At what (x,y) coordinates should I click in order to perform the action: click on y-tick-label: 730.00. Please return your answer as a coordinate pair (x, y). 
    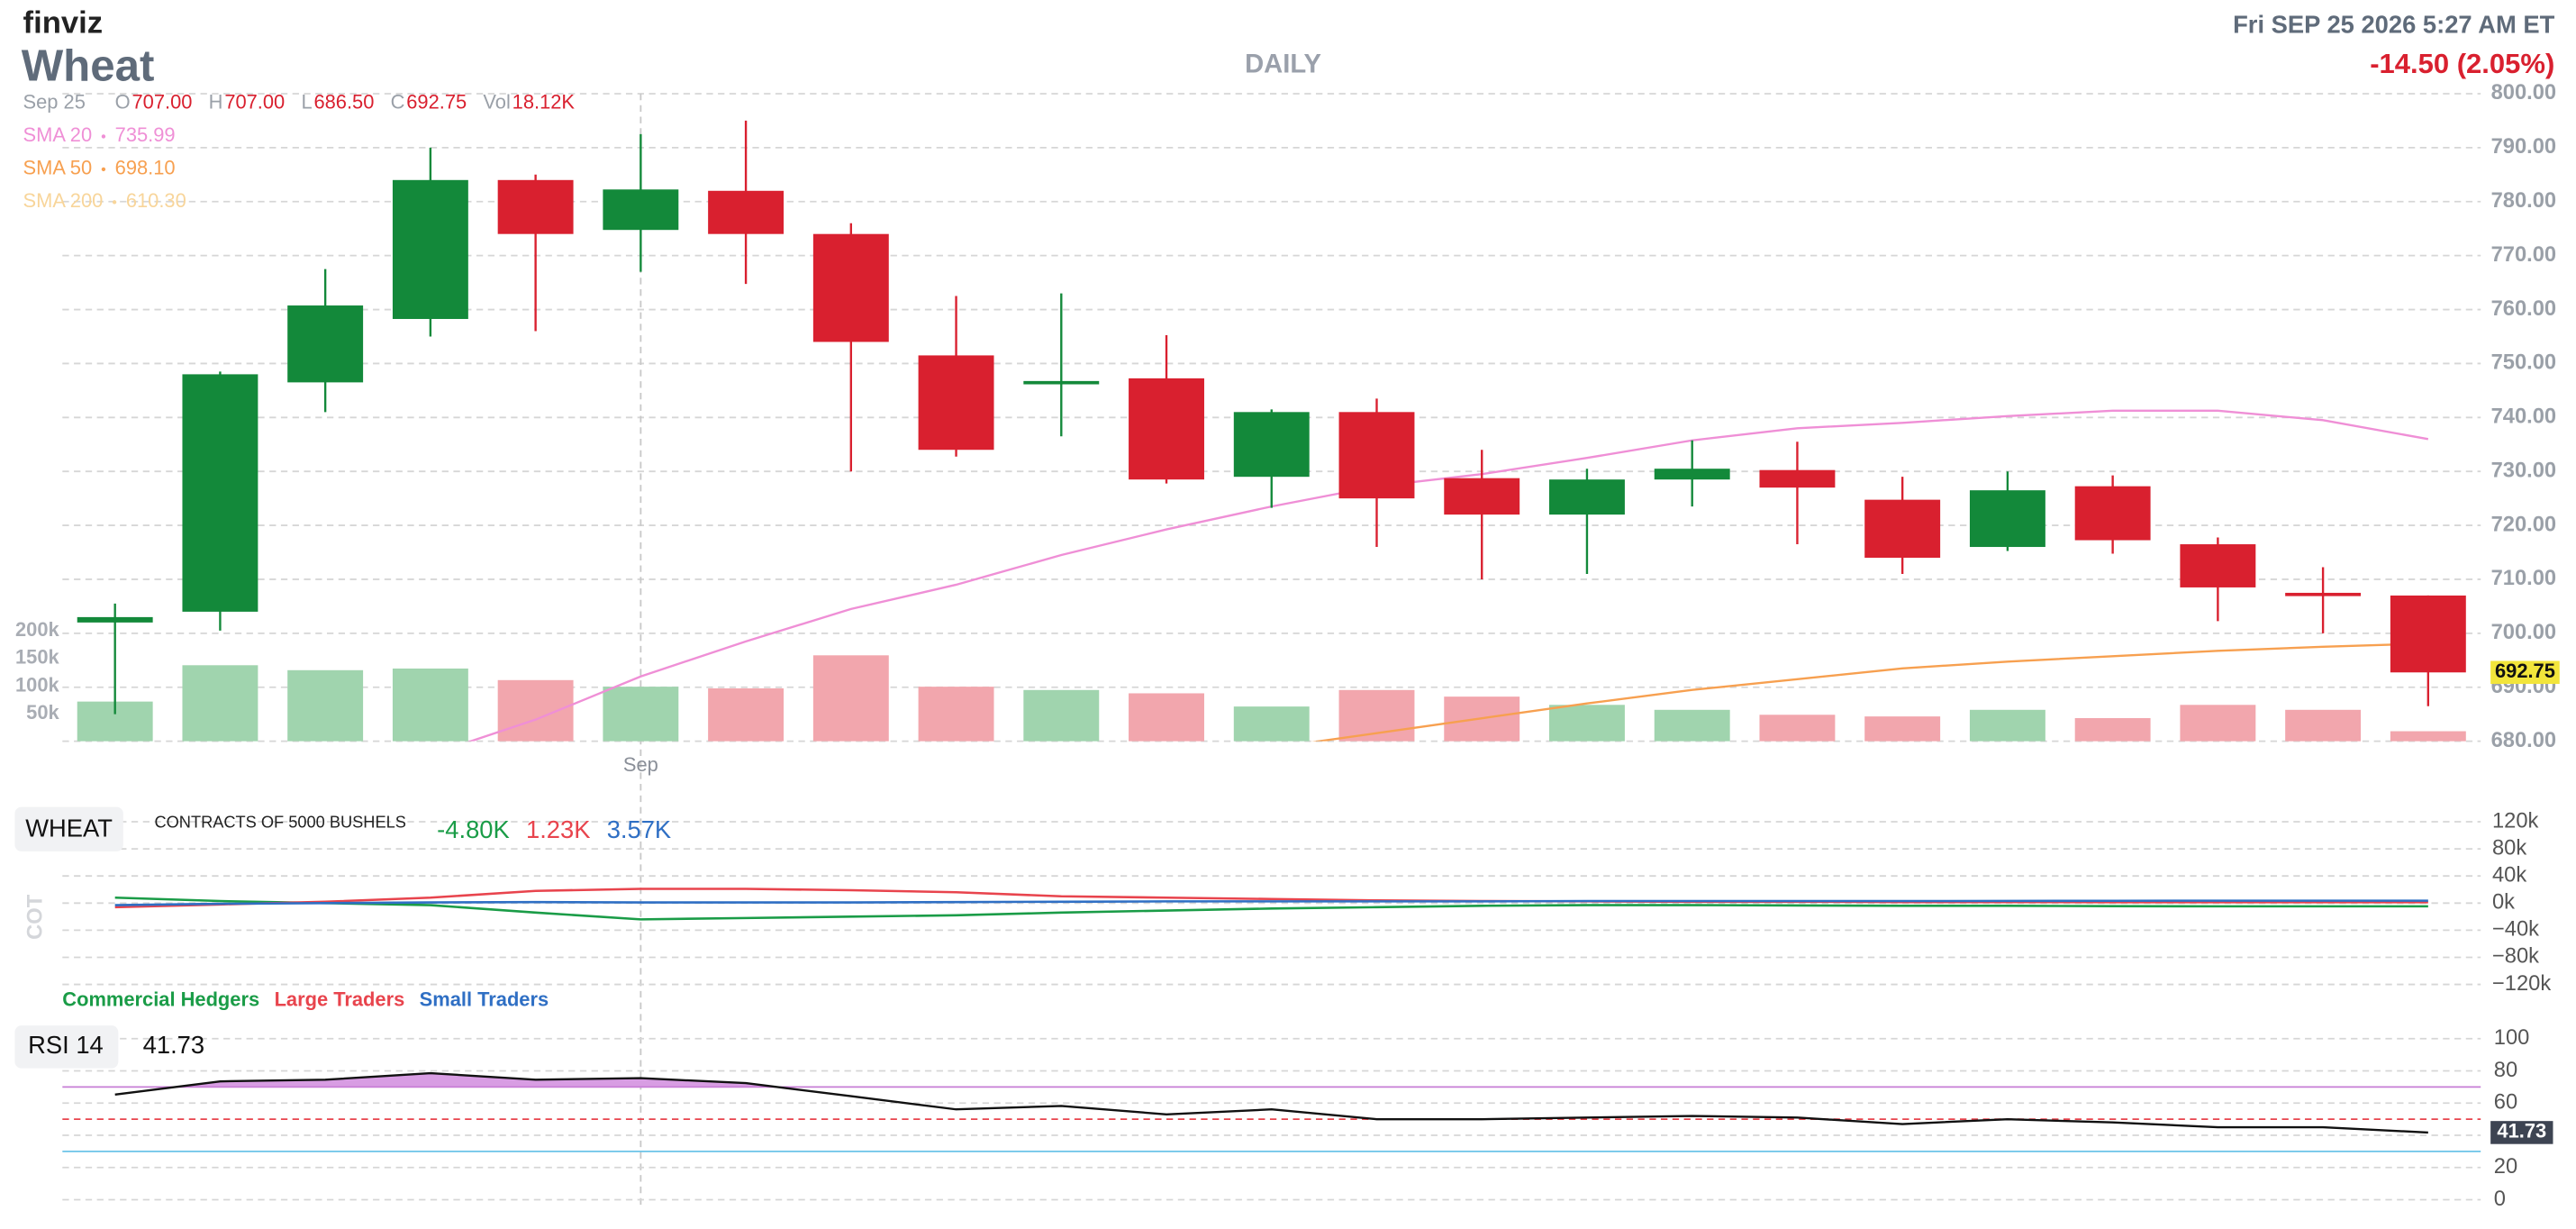
    Looking at the image, I should click on (2524, 470).